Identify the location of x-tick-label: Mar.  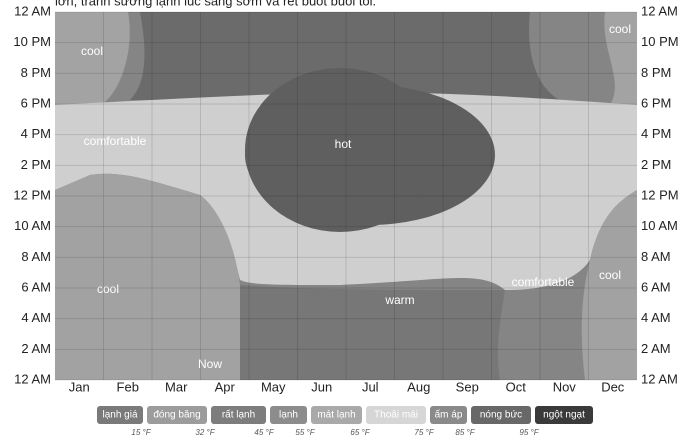
(176, 386).